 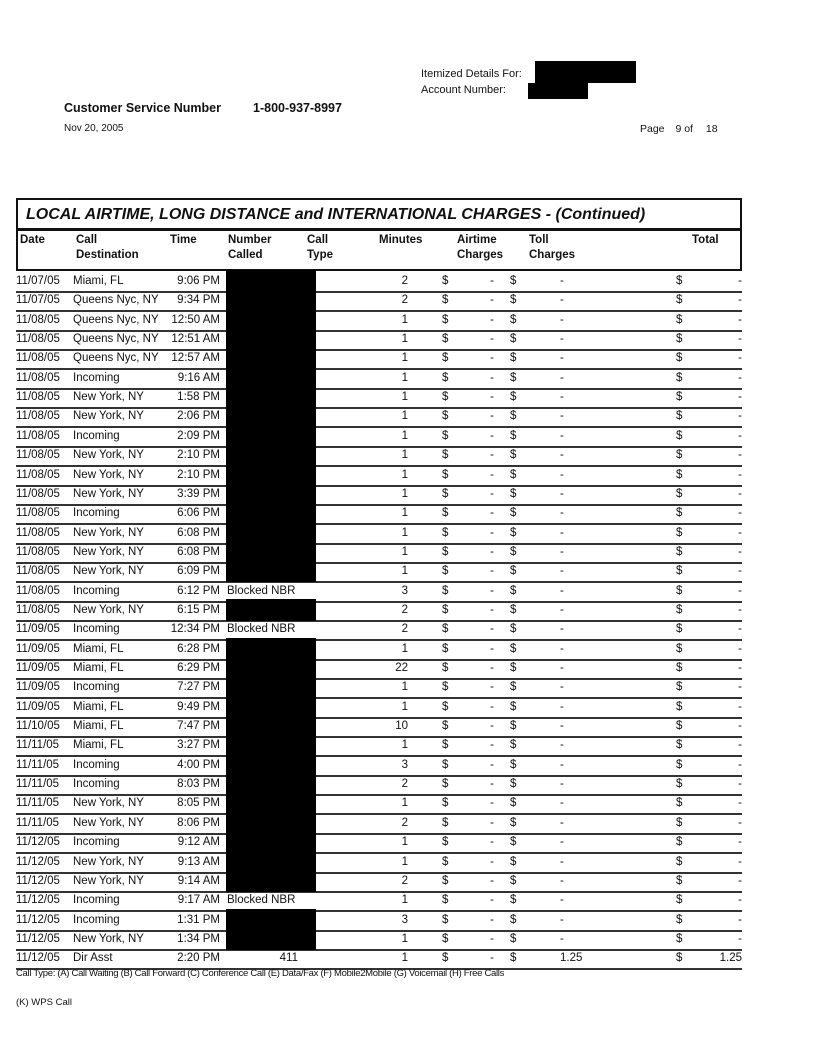 I want to click on table-row: 11/07/05 Queens Nyc, NY 9:34 PM 2 $ - $ - $ -, so click(x=379, y=301).